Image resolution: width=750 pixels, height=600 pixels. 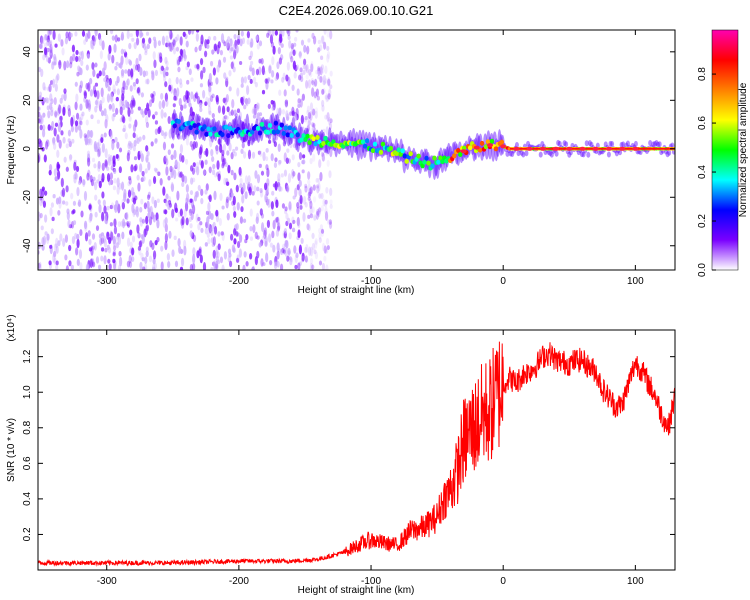 What do you see at coordinates (702, 123) in the screenshot?
I see `colorbar-tick-label: 0.6` at bounding box center [702, 123].